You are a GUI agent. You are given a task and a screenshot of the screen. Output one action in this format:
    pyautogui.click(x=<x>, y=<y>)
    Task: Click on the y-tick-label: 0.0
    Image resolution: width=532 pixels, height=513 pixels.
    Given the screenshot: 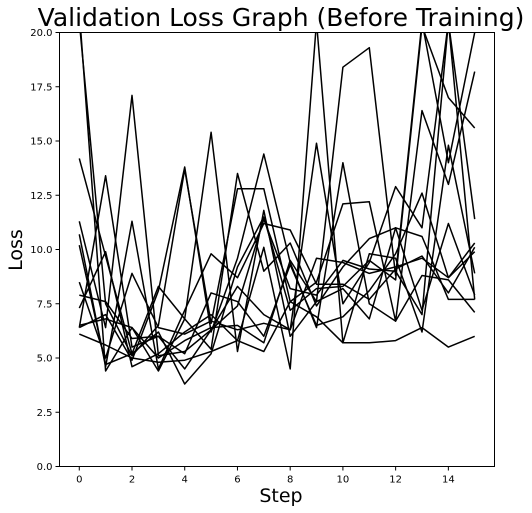 What is the action you would take?
    pyautogui.click(x=45, y=467)
    